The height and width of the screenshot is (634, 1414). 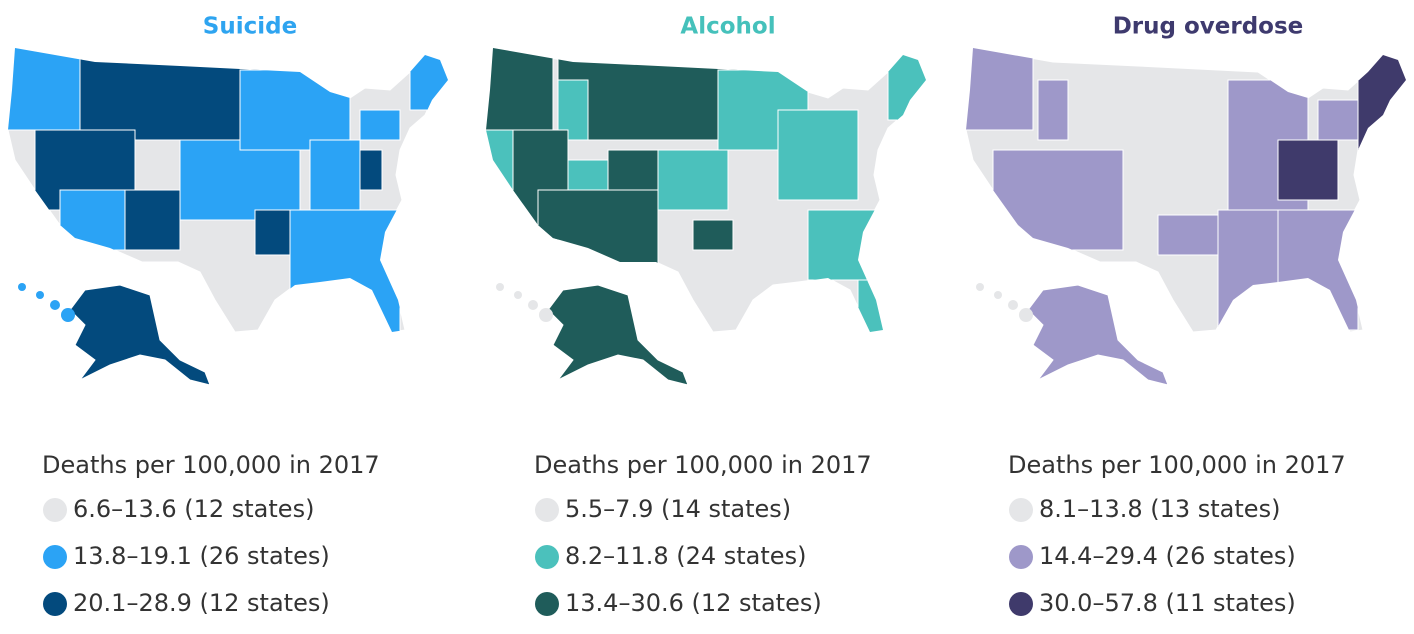 I want to click on legend-label: 14.4–29.4 (26 states), so click(x=1167, y=556).